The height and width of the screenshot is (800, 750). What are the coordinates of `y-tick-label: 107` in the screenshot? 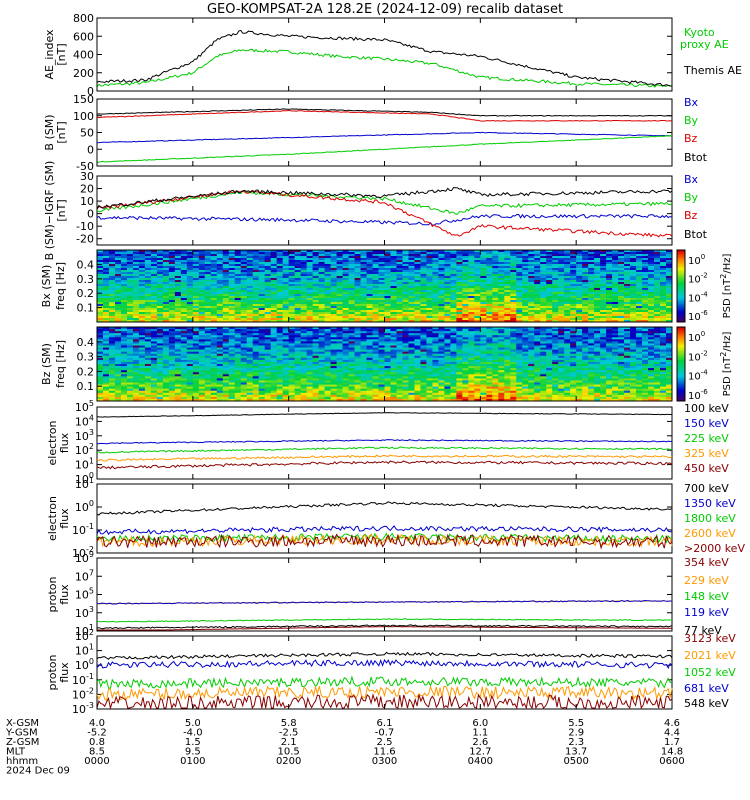 It's located at (84, 575).